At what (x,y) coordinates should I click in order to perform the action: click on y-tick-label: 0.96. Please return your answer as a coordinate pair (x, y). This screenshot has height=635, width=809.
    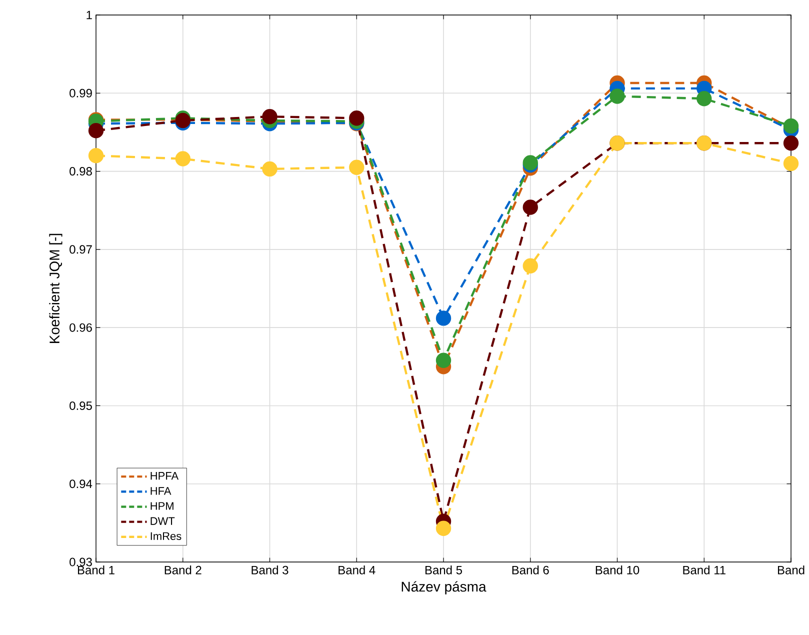
    Looking at the image, I should click on (81, 327).